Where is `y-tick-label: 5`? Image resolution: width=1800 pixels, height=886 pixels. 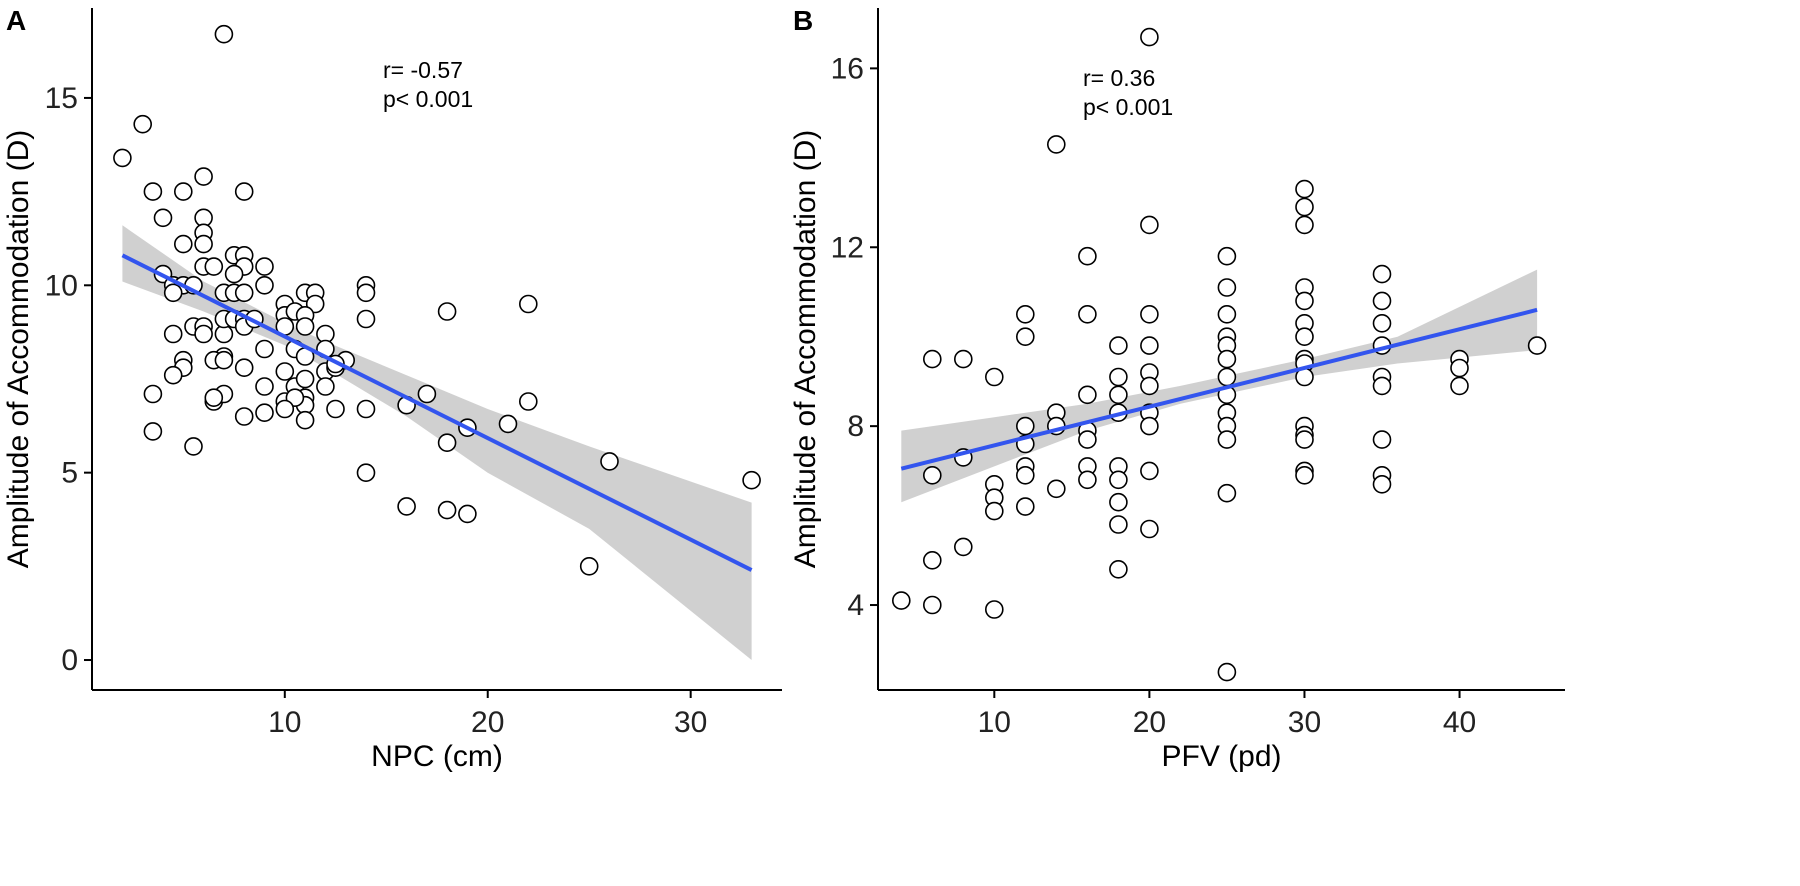
y-tick-label: 5 is located at coordinates (69, 473).